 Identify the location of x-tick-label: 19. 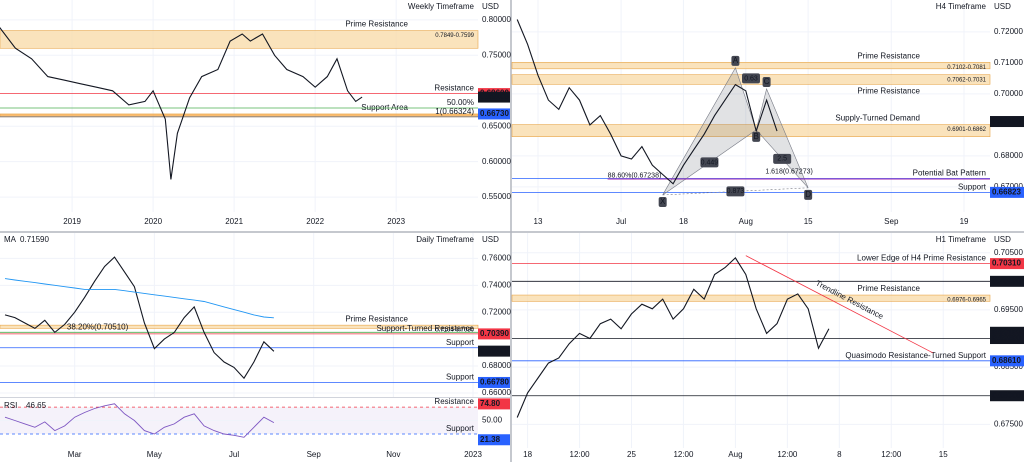
(964, 221).